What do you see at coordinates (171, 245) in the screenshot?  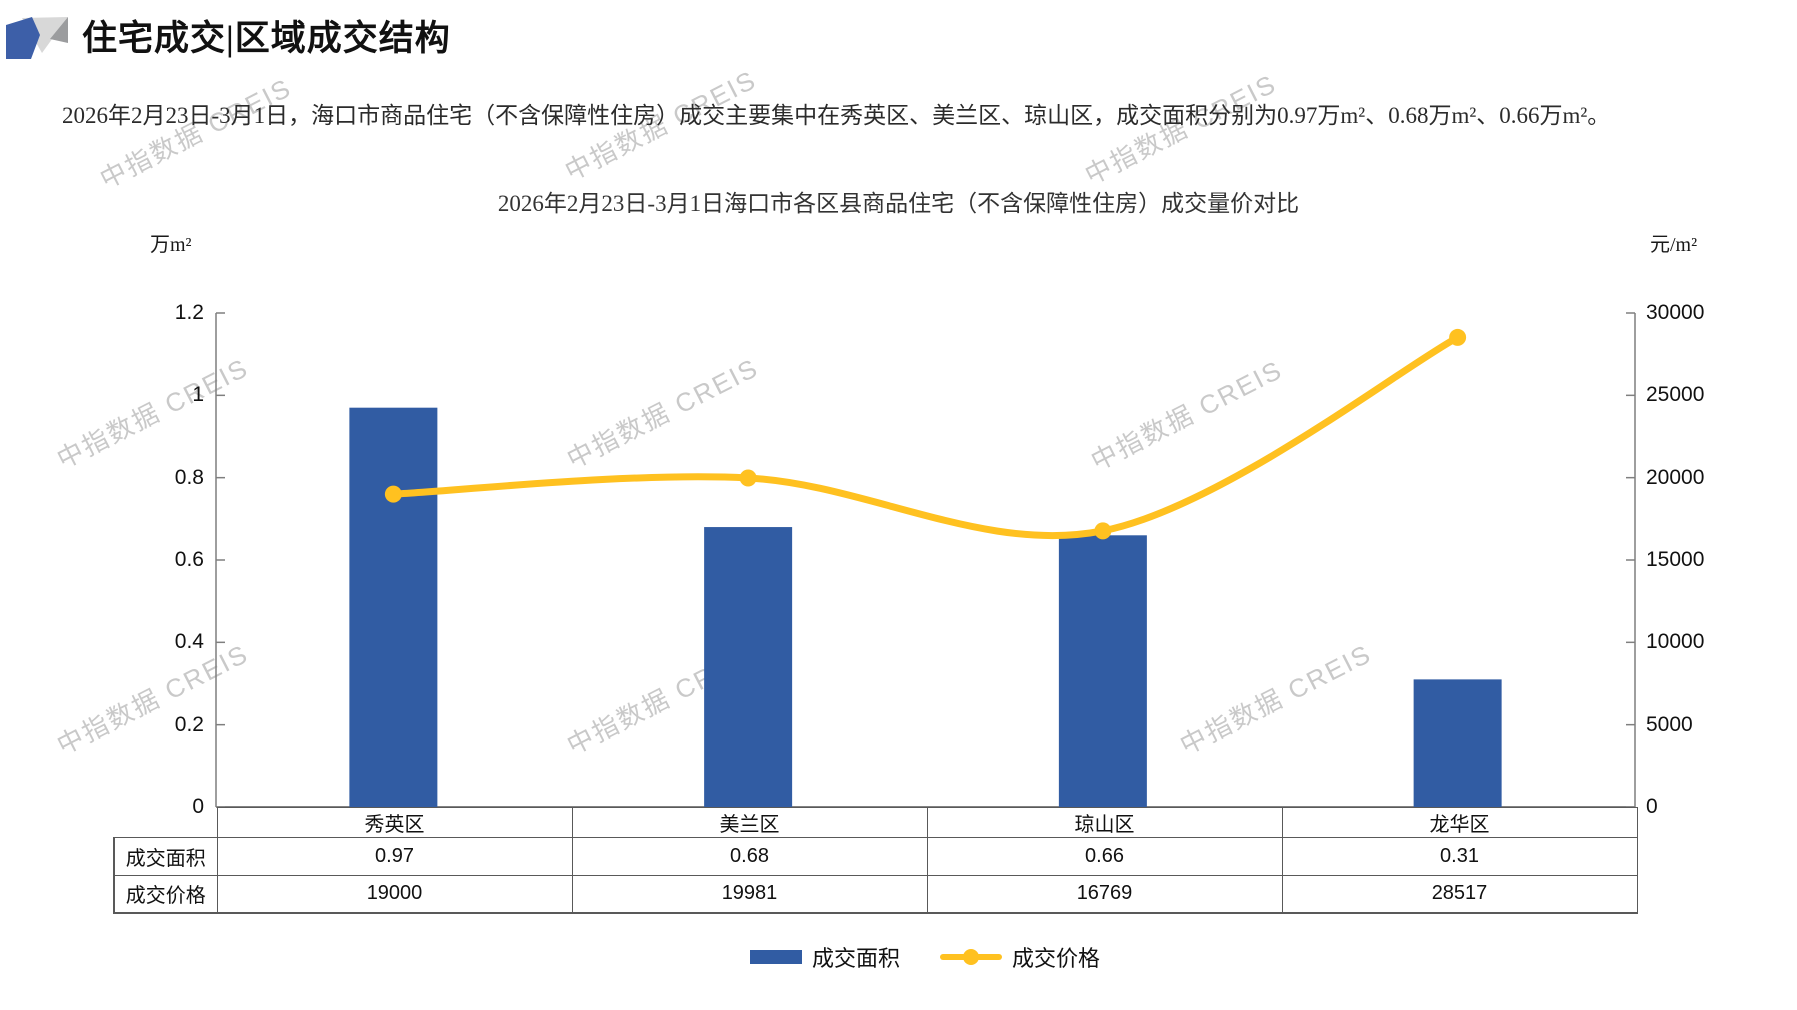 I see `left-axis-unit-label: 万m²` at bounding box center [171, 245].